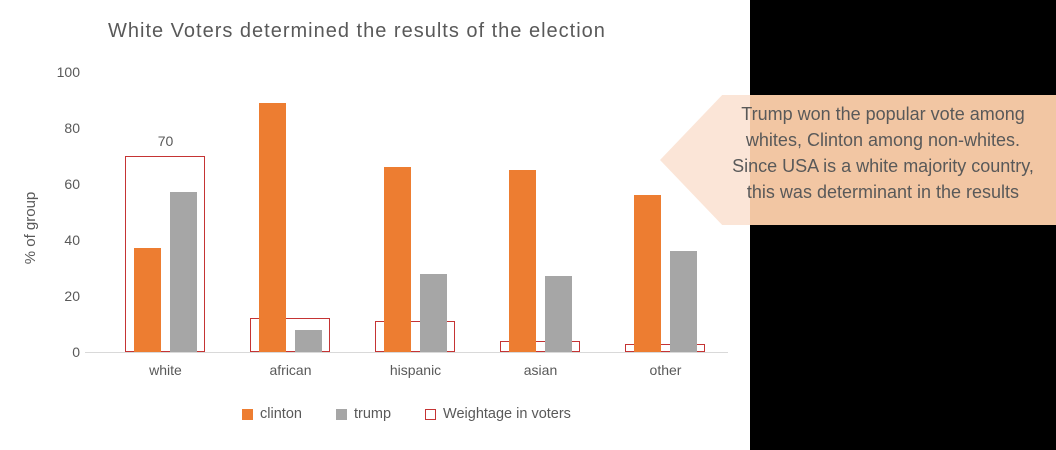 This screenshot has width=1056, height=450. What do you see at coordinates (665, 370) in the screenshot?
I see `category-label-other: other` at bounding box center [665, 370].